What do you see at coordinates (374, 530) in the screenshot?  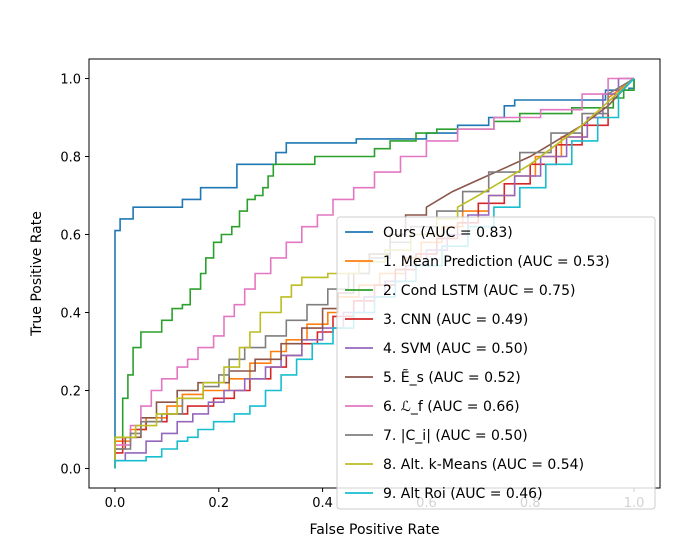 I see `x-axis-label: False Positive Rate` at bounding box center [374, 530].